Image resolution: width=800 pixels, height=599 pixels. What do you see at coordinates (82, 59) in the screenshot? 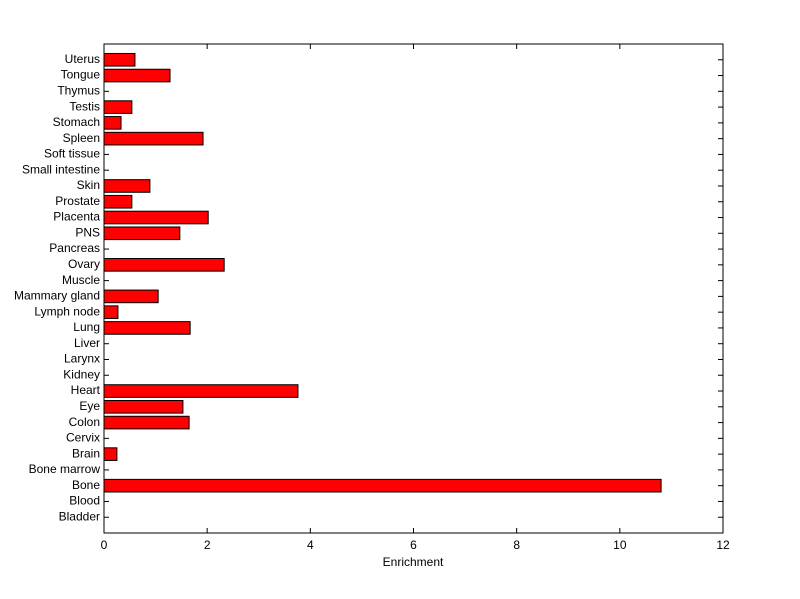
I see `y-tick-label: Uterus` at bounding box center [82, 59].